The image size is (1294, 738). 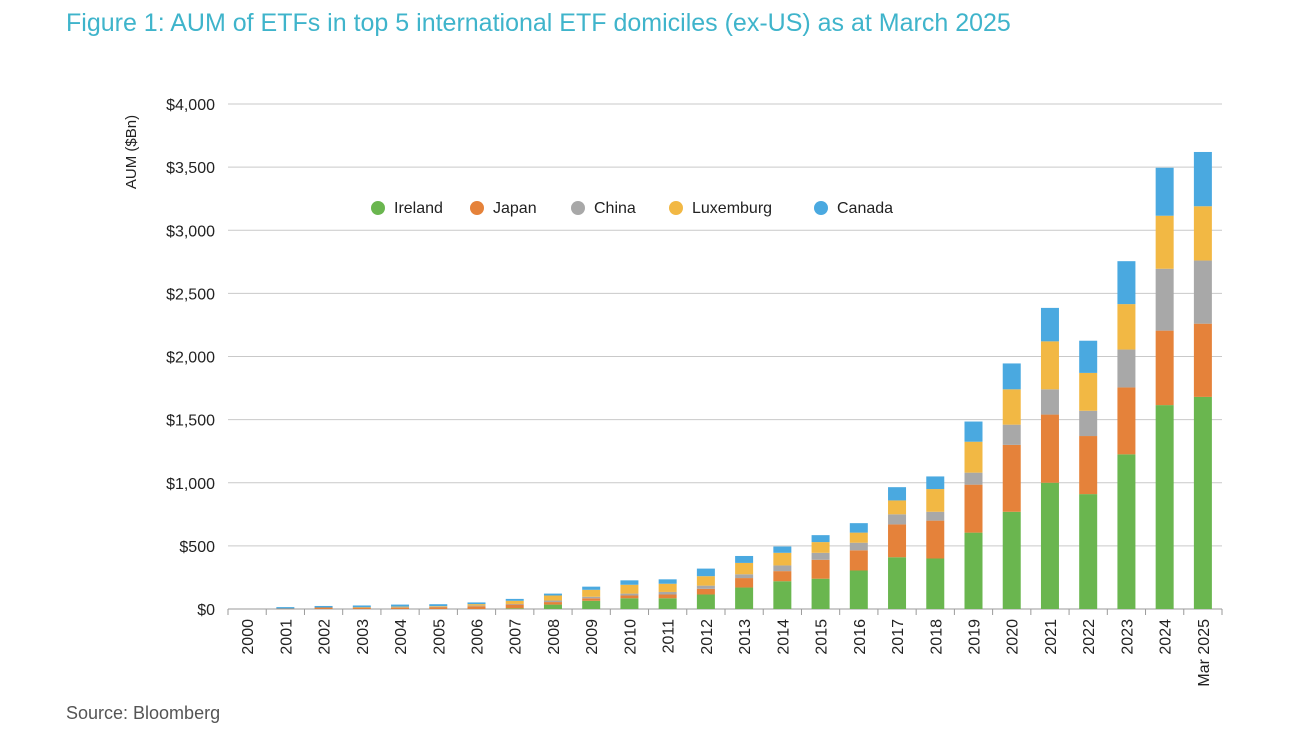 What do you see at coordinates (1166, 637) in the screenshot?
I see `x-tick-label: 2024` at bounding box center [1166, 637].